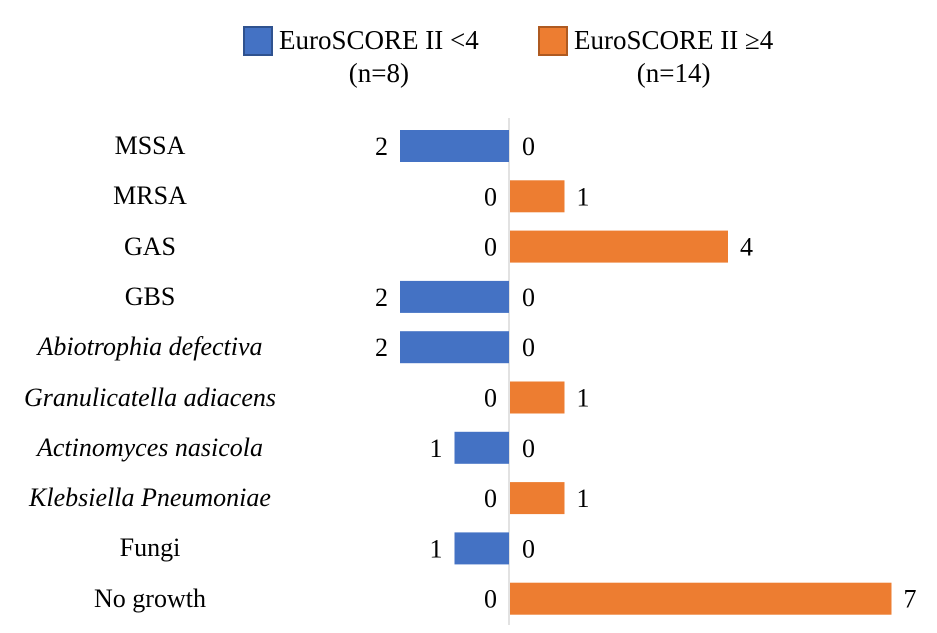 Image resolution: width=937 pixels, height=633 pixels. What do you see at coordinates (150, 598) in the screenshot?
I see `category-label: No growth` at bounding box center [150, 598].